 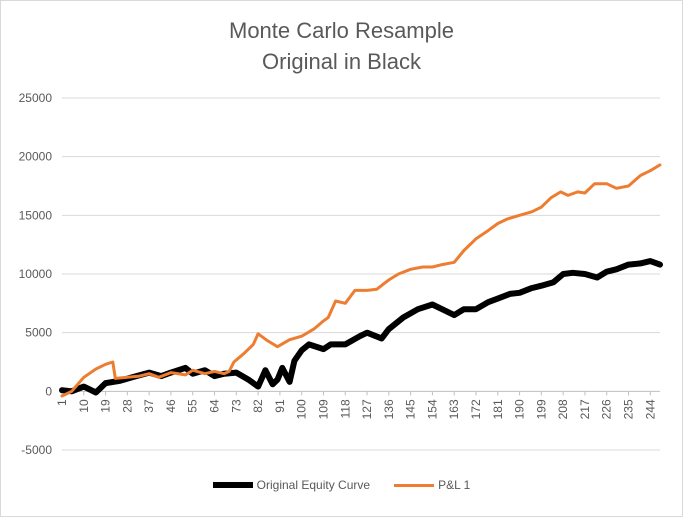 I want to click on legend-item-pl1: P&L 1, so click(x=432, y=485).